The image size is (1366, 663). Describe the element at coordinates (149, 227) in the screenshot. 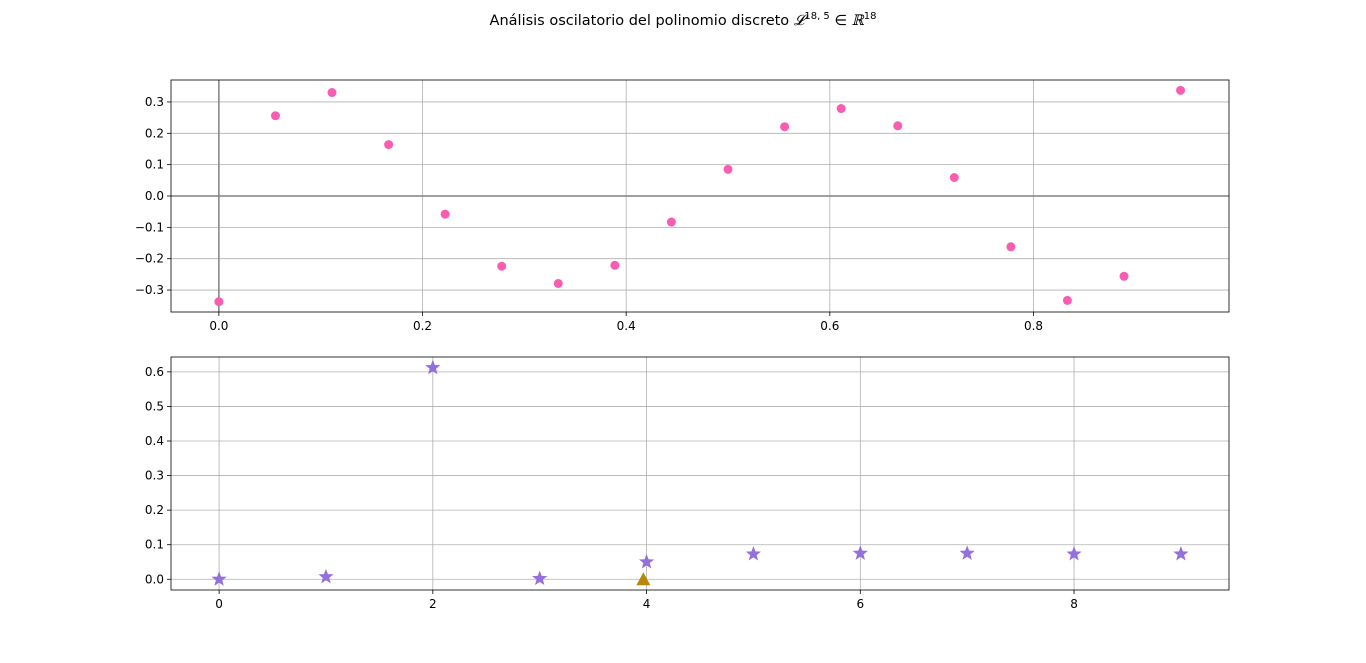

I see `y-tick-label: −0.1` at that location.